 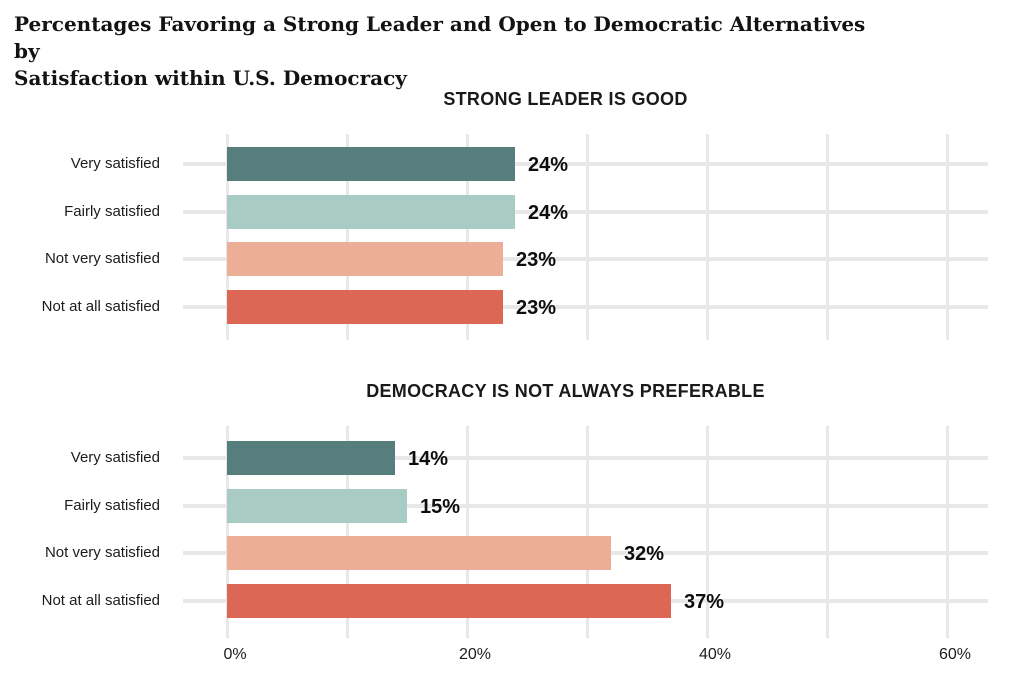 I want to click on bar-value-label: 15%, so click(x=440, y=506).